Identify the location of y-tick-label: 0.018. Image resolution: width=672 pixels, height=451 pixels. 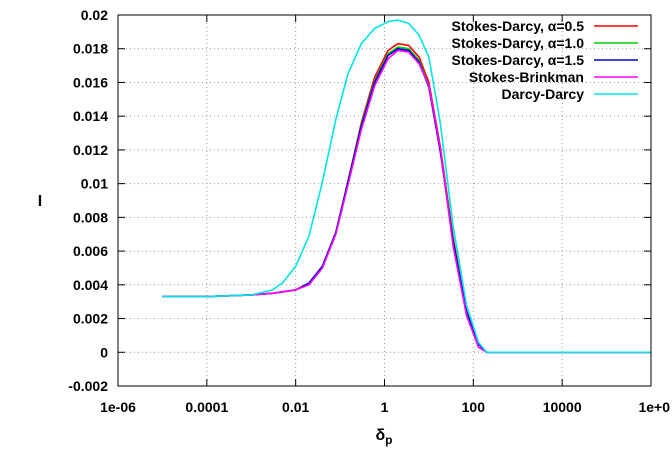
(90, 49).